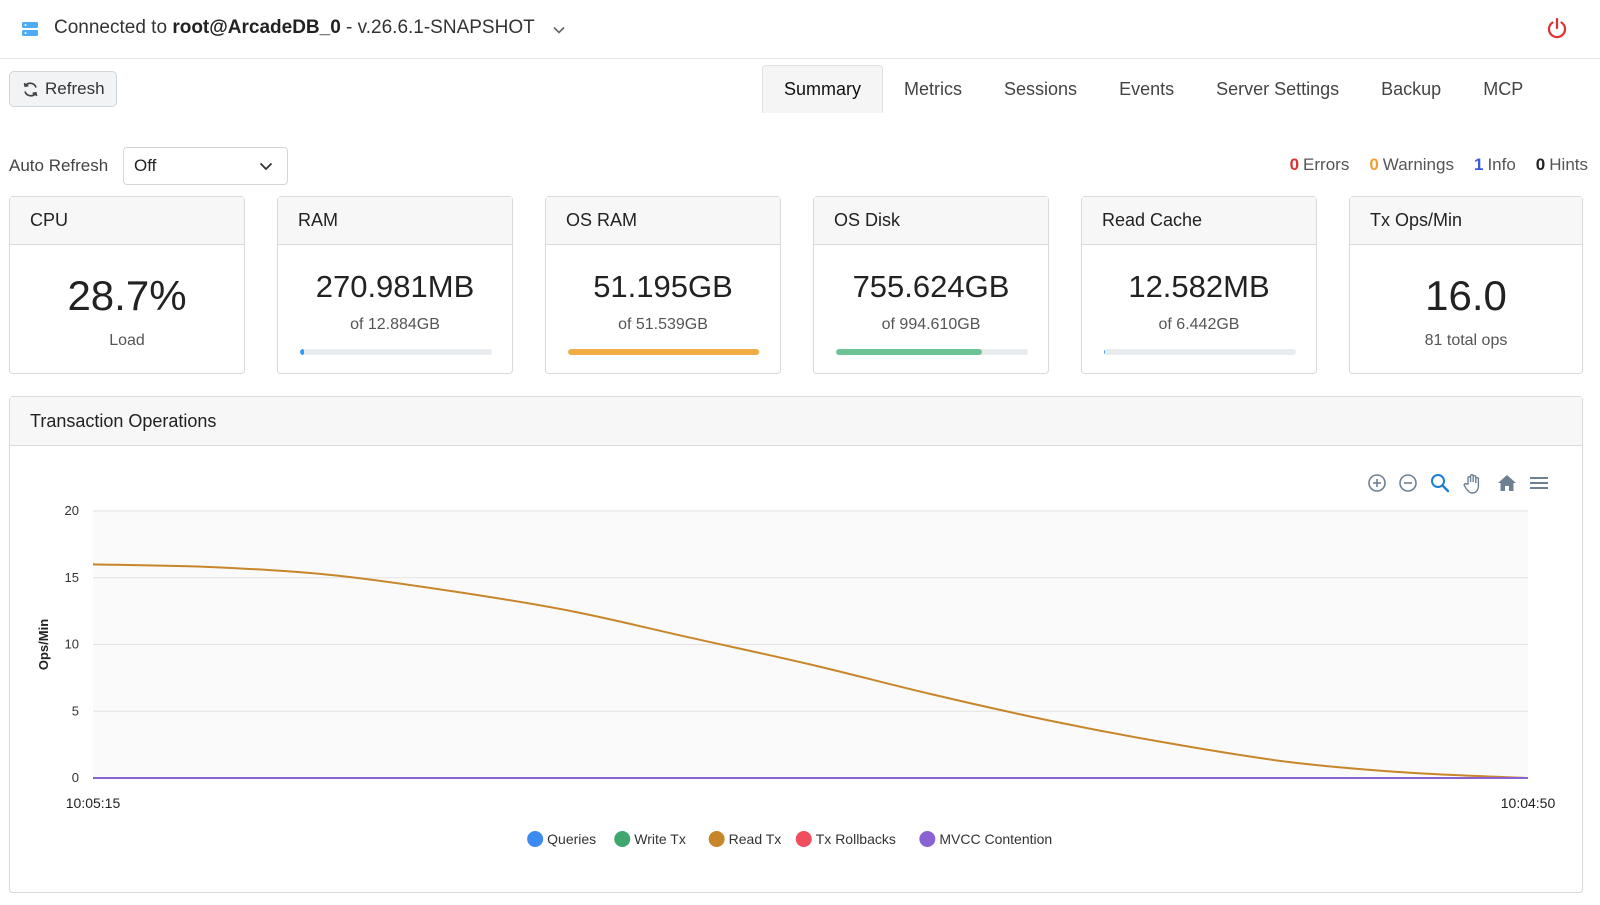 This screenshot has width=1600, height=905. What do you see at coordinates (1466, 340) in the screenshot?
I see `tx-ops-sub: 81 total ops` at bounding box center [1466, 340].